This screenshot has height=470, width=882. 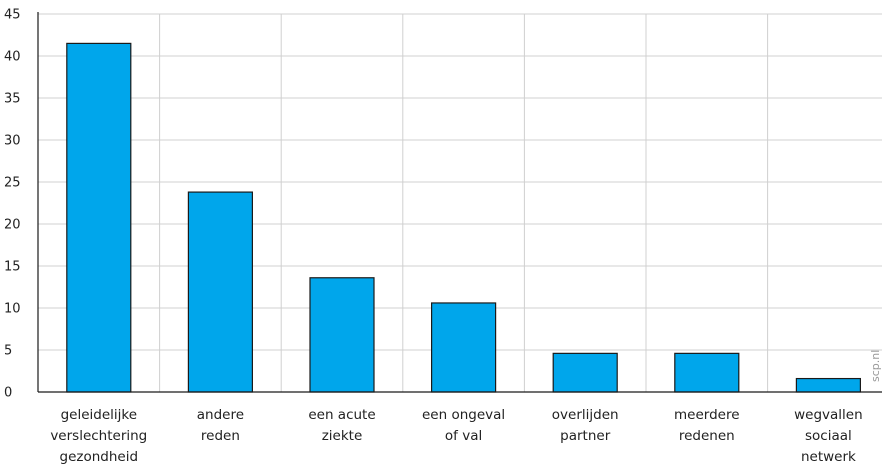 What do you see at coordinates (12, 141) in the screenshot?
I see `y-tick-label: 30` at bounding box center [12, 141].